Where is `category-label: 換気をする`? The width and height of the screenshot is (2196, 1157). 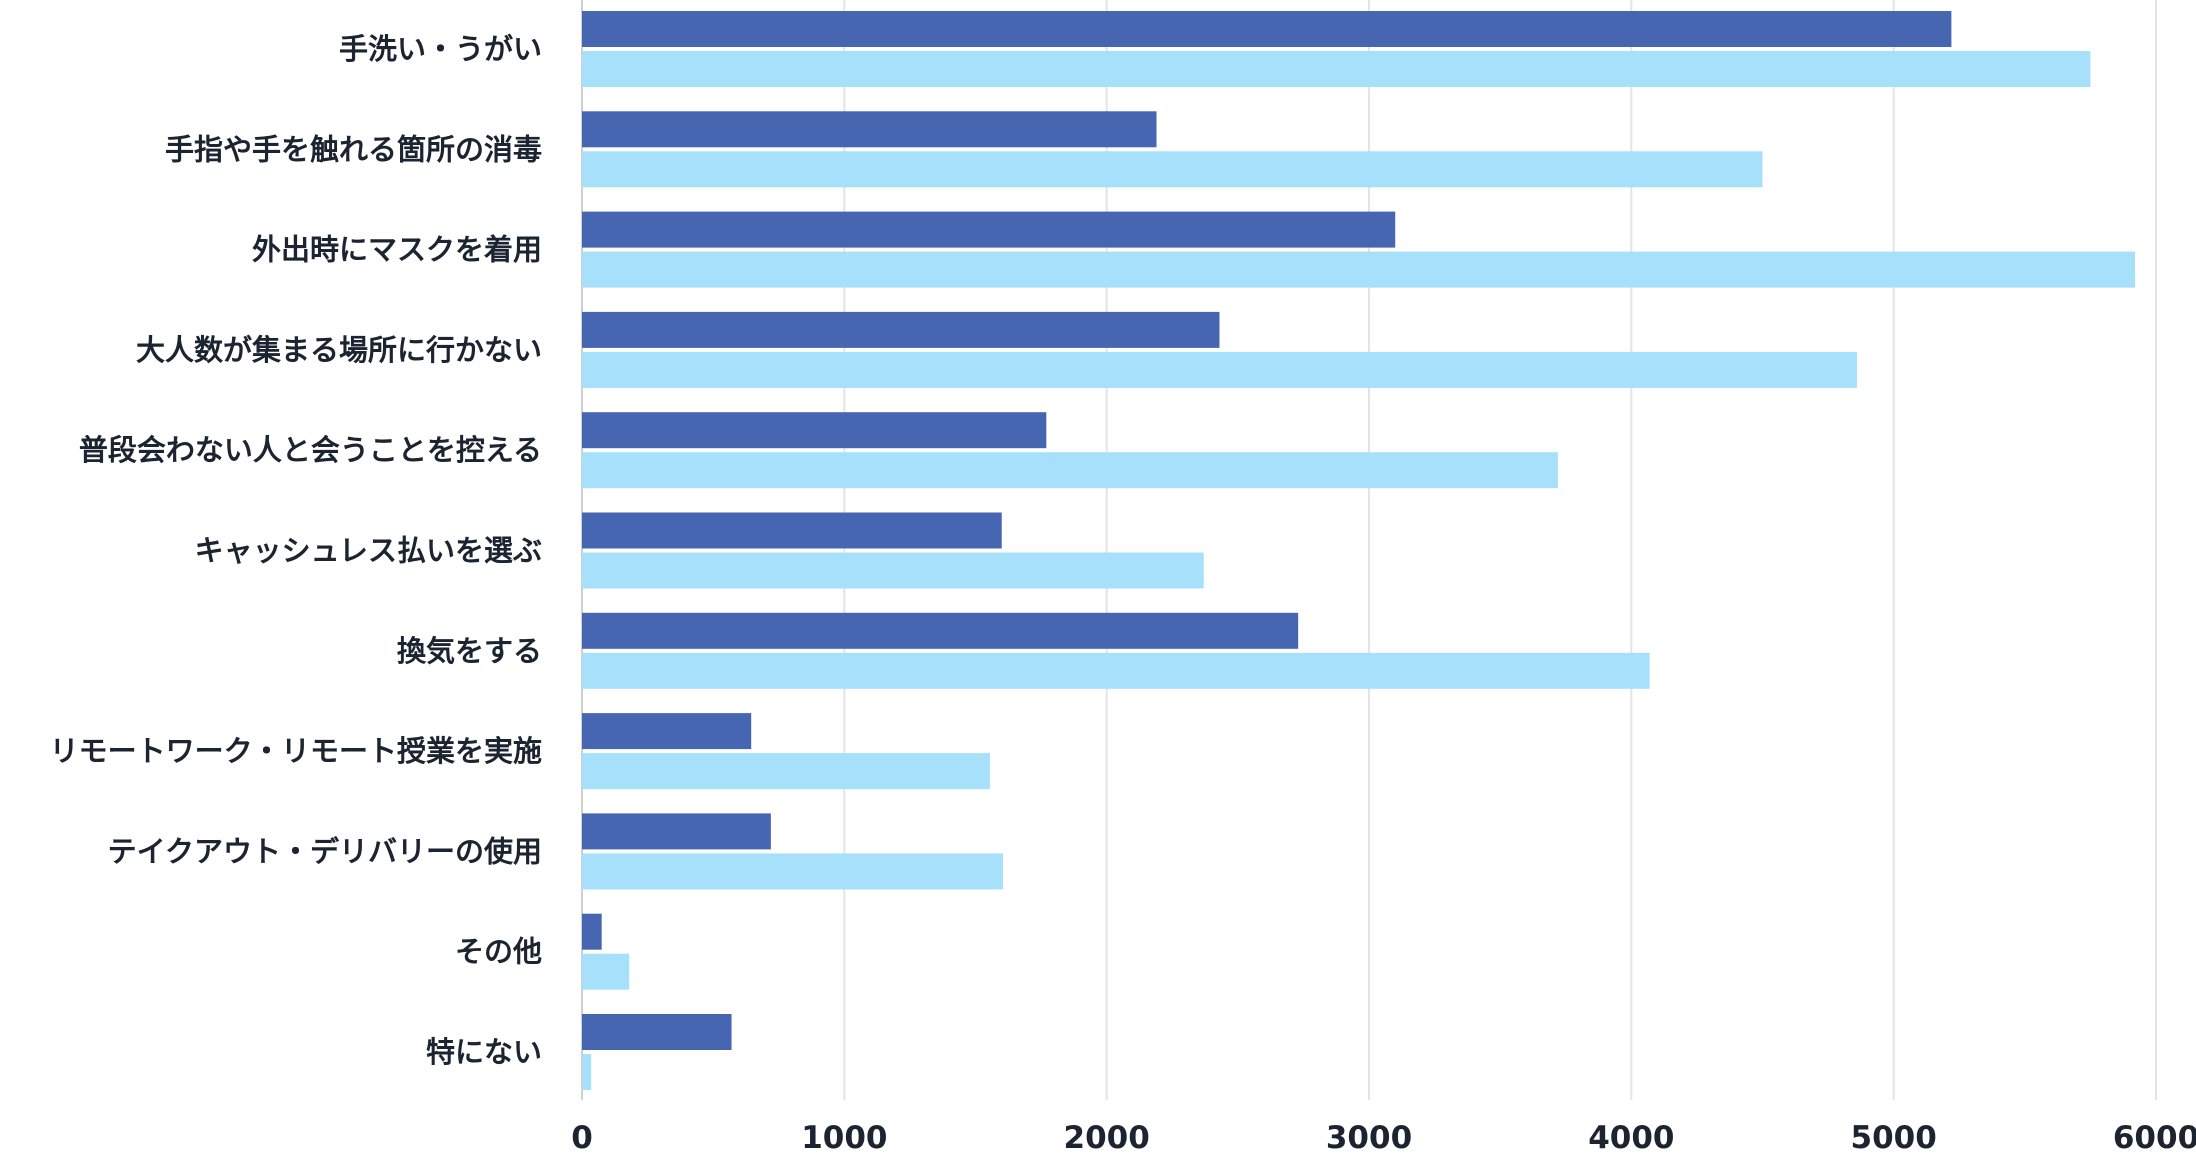
category-label: 換気をする is located at coordinates (469, 651).